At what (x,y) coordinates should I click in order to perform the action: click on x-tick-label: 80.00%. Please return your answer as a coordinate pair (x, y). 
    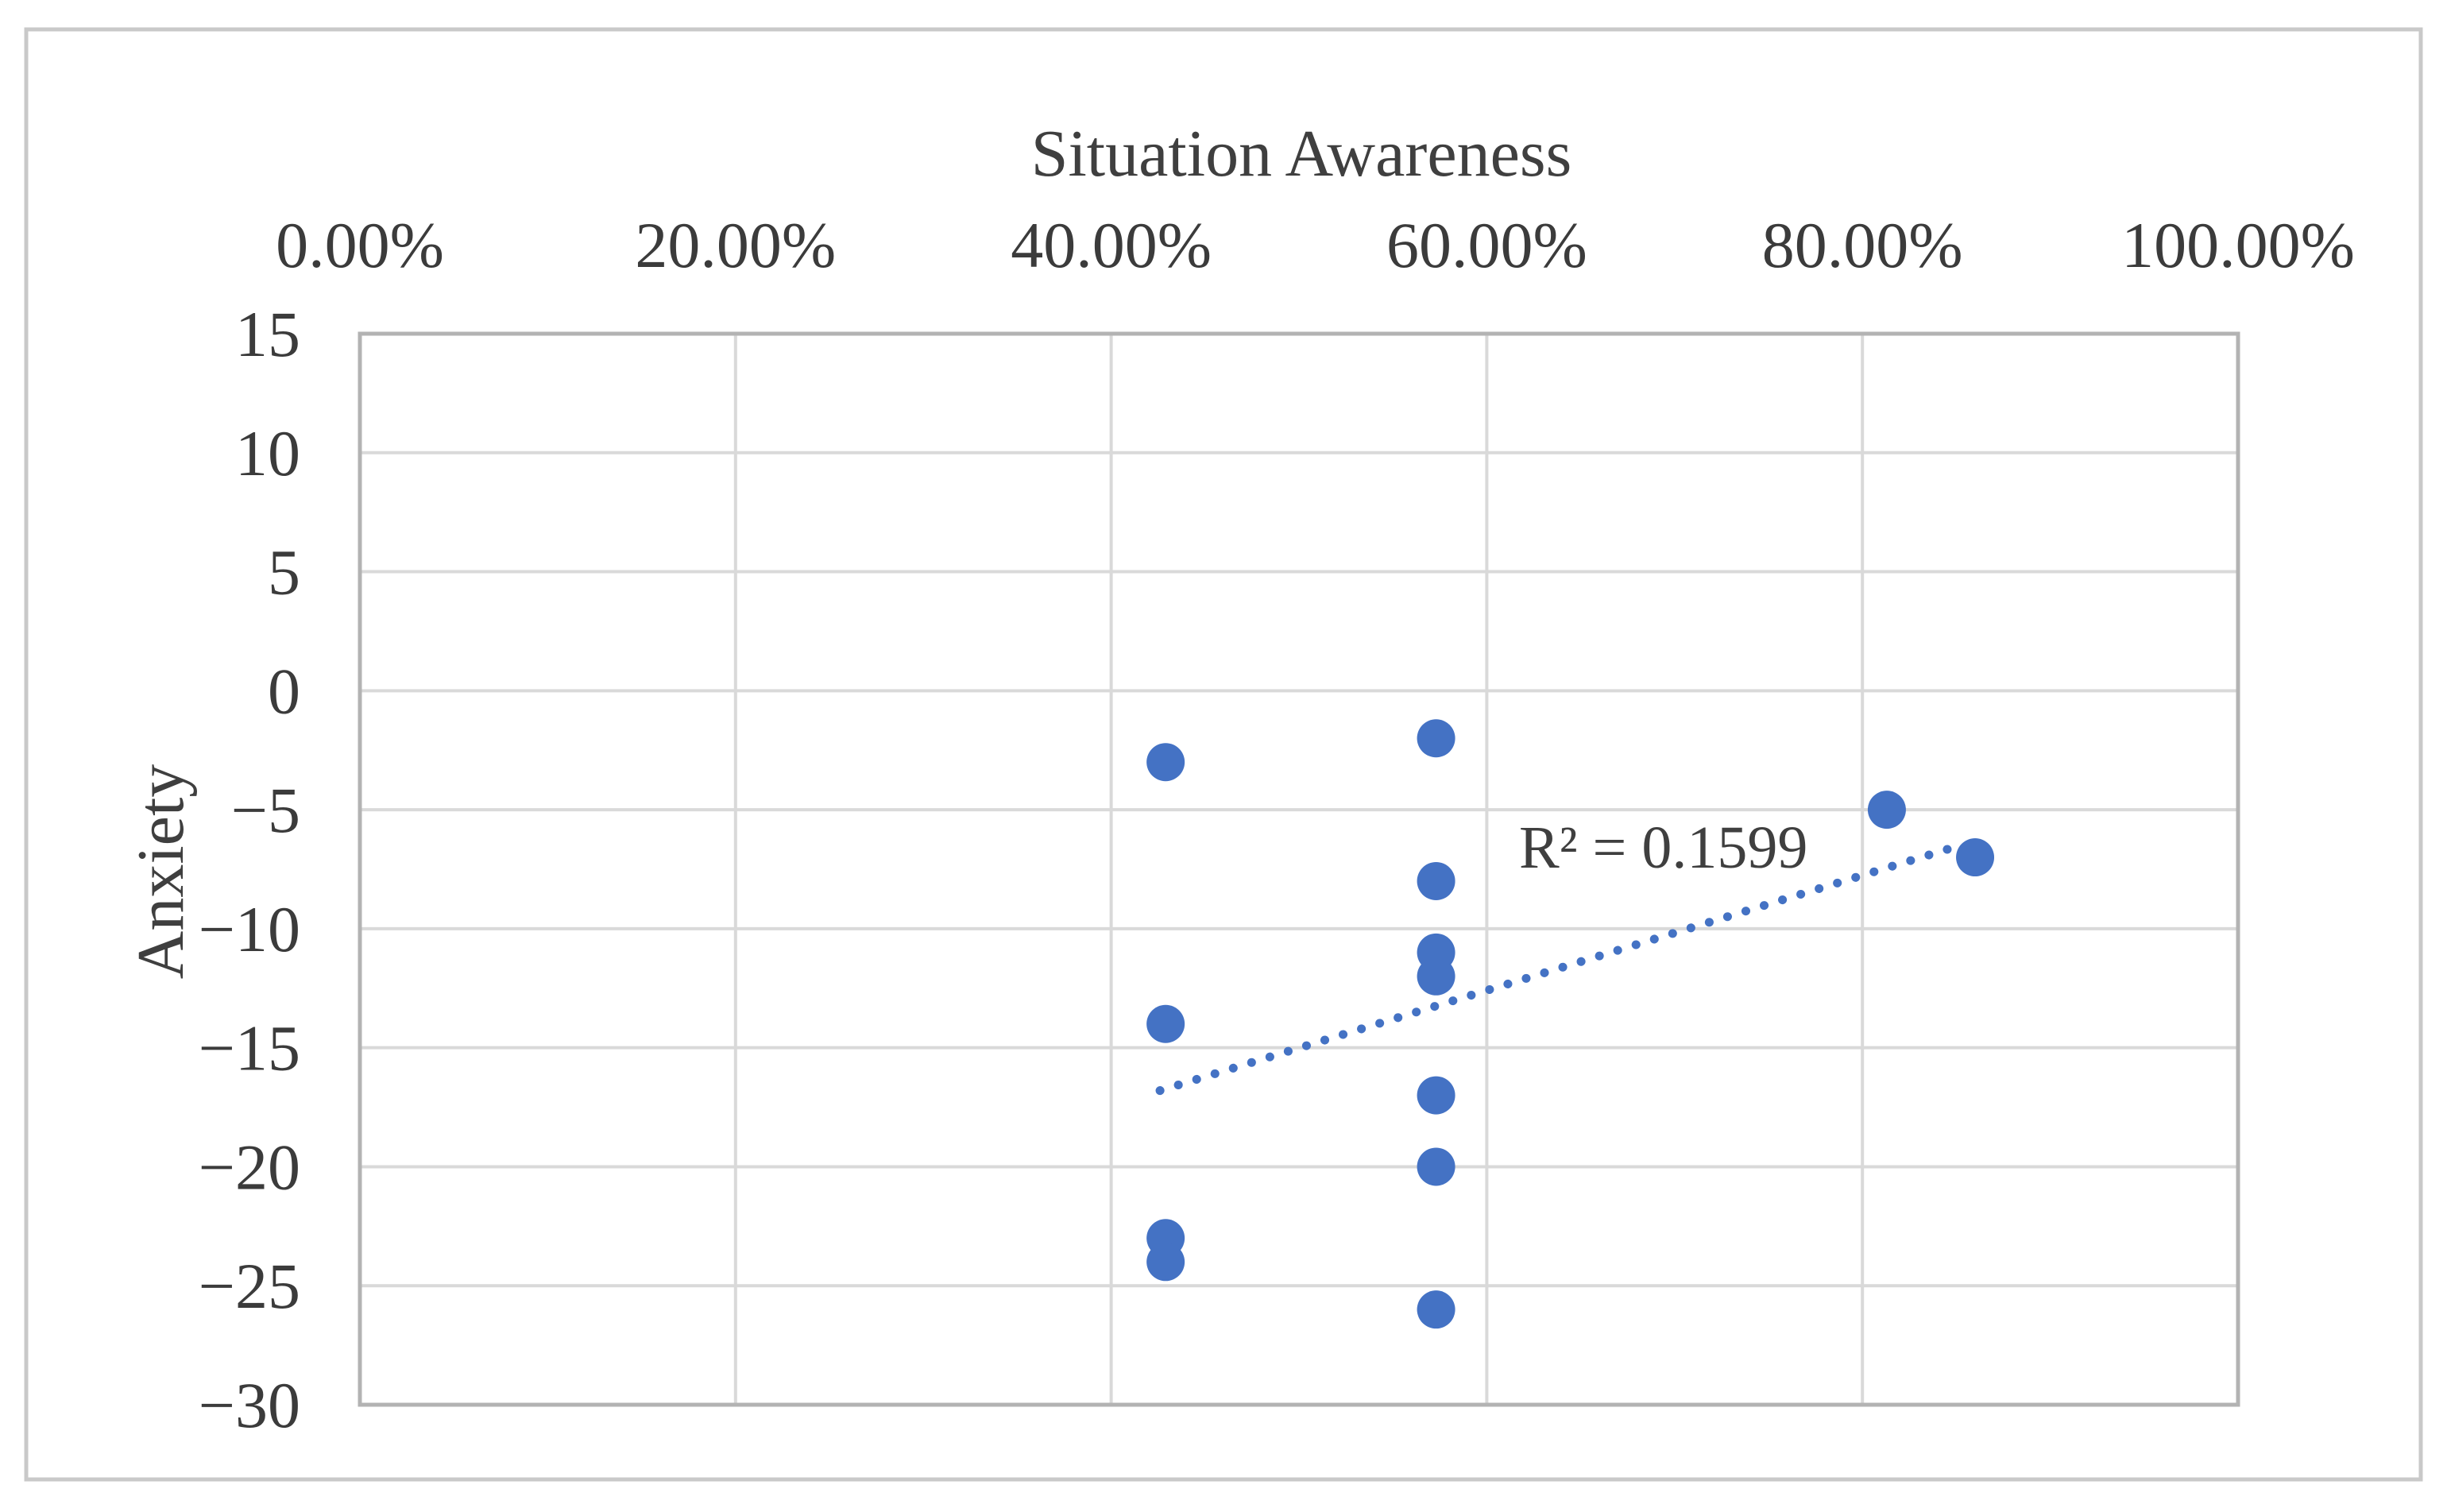
    Looking at the image, I should click on (1862, 245).